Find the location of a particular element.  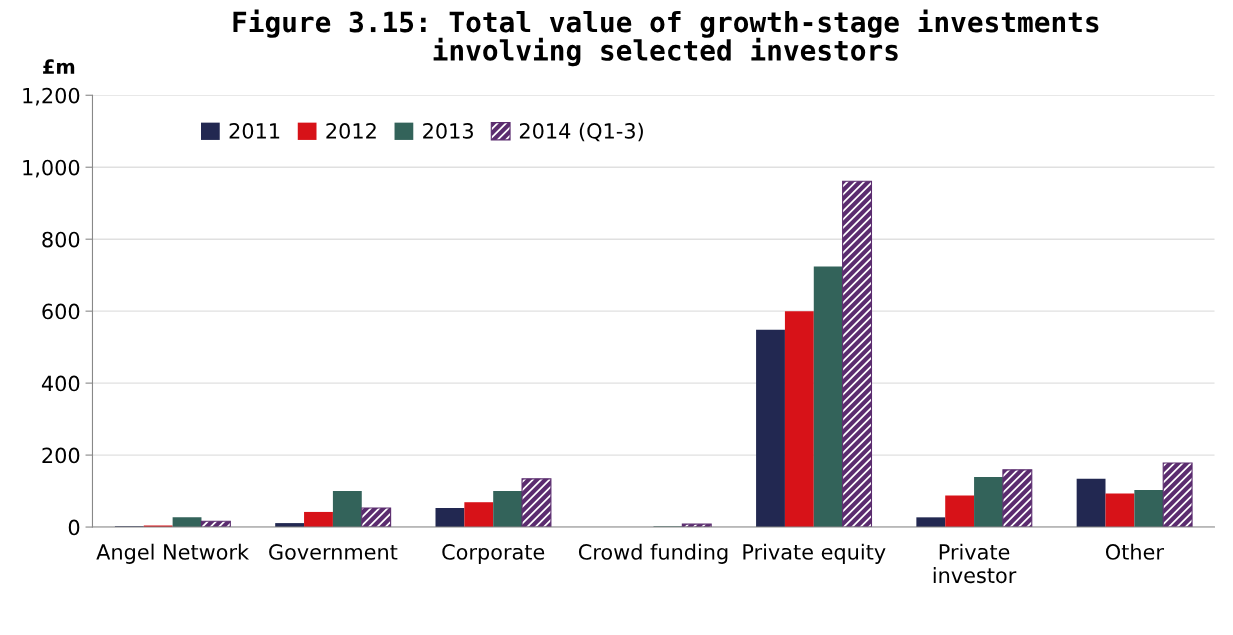

y-tick-label: 200 is located at coordinates (61, 455).